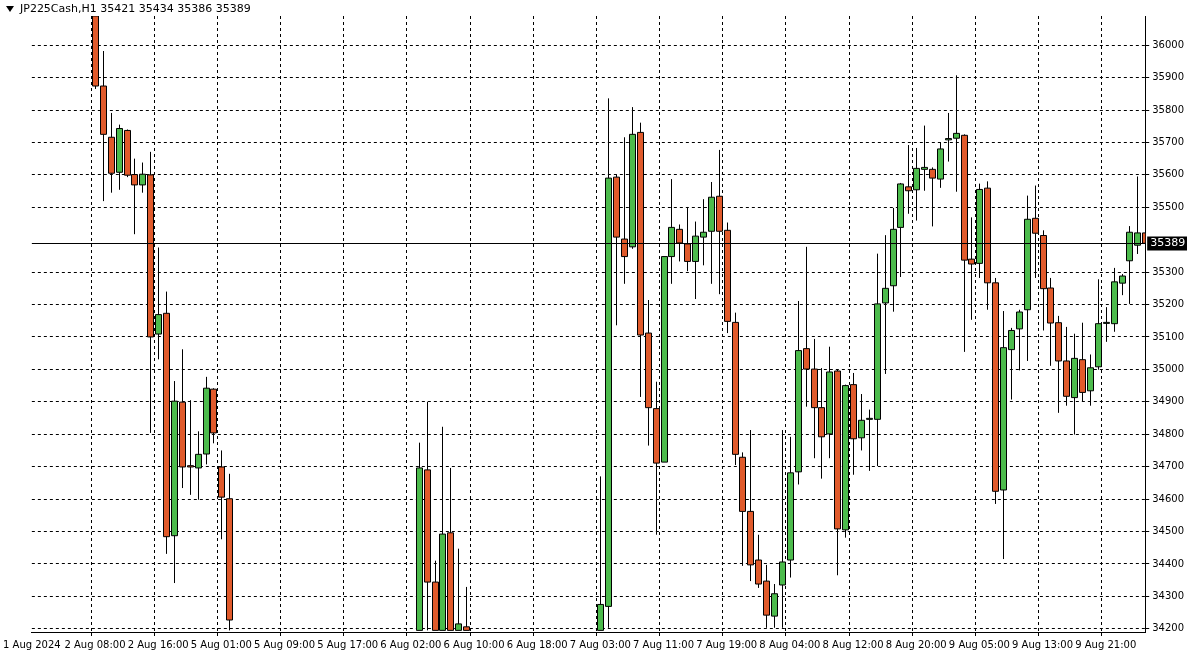 Image resolution: width=1187 pixels, height=654 pixels. I want to click on y-tick-label: 35700, so click(1168, 142).